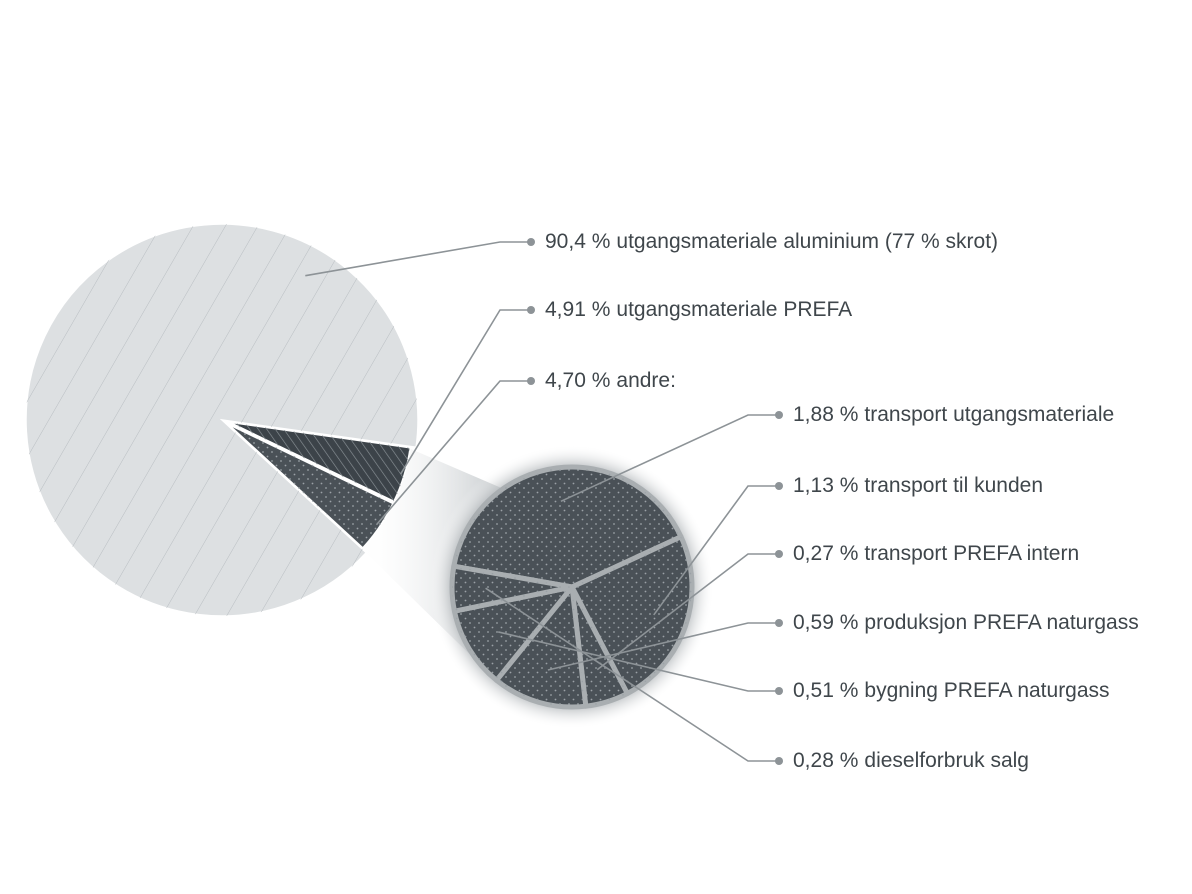  Describe the element at coordinates (825, 690) in the screenshot. I see `value-label: 0,51 %` at that location.